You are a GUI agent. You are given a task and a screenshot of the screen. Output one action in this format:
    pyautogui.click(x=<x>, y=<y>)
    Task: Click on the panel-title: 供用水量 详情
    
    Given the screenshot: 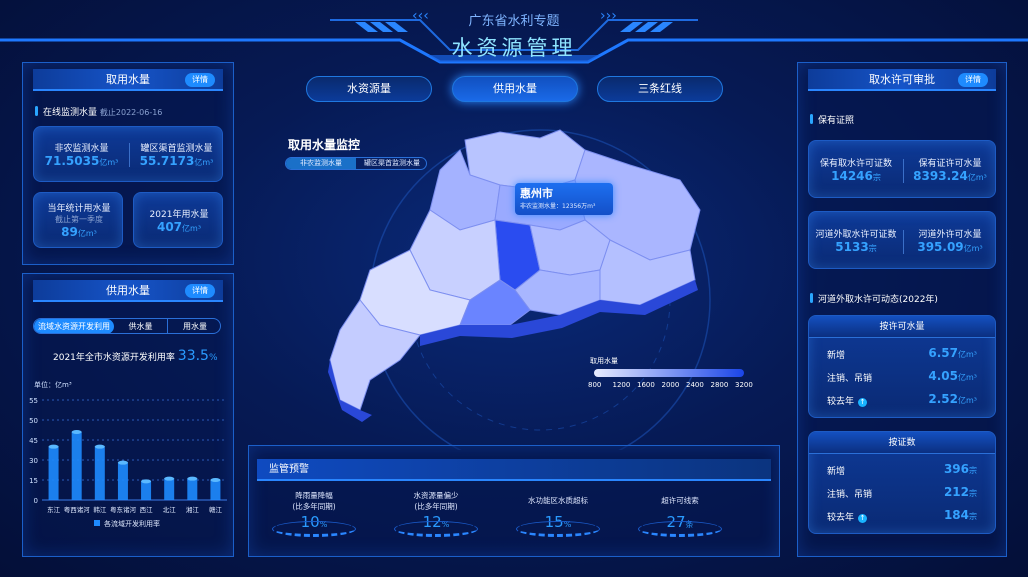 What is the action you would take?
    pyautogui.click(x=128, y=291)
    